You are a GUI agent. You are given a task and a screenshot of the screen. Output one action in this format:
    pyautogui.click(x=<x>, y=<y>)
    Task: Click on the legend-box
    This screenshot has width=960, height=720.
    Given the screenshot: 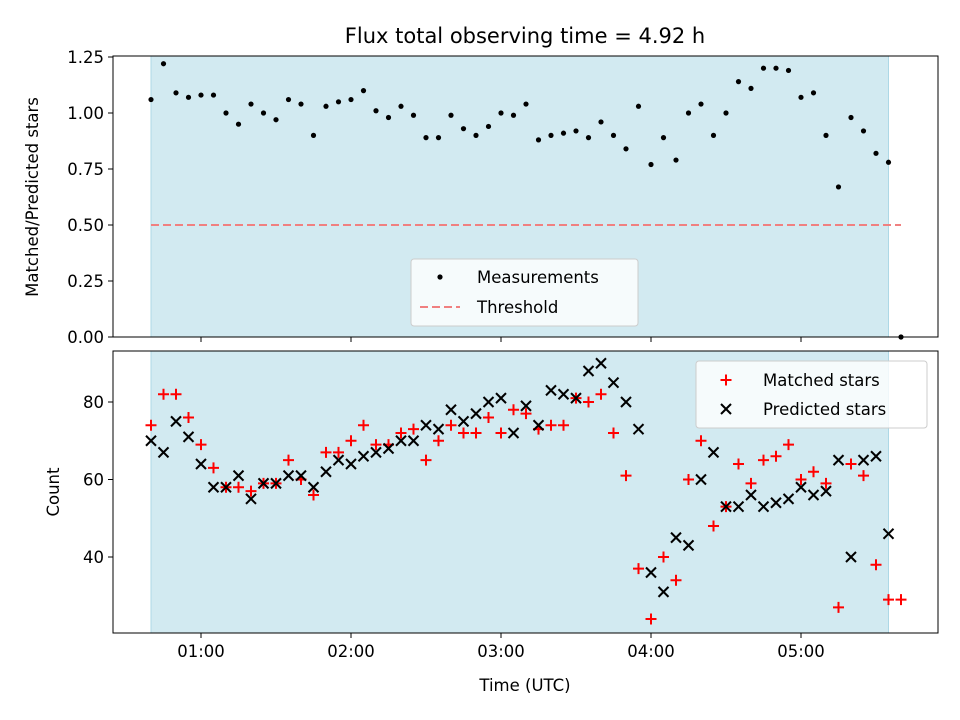 What is the action you would take?
    pyautogui.click(x=524, y=292)
    